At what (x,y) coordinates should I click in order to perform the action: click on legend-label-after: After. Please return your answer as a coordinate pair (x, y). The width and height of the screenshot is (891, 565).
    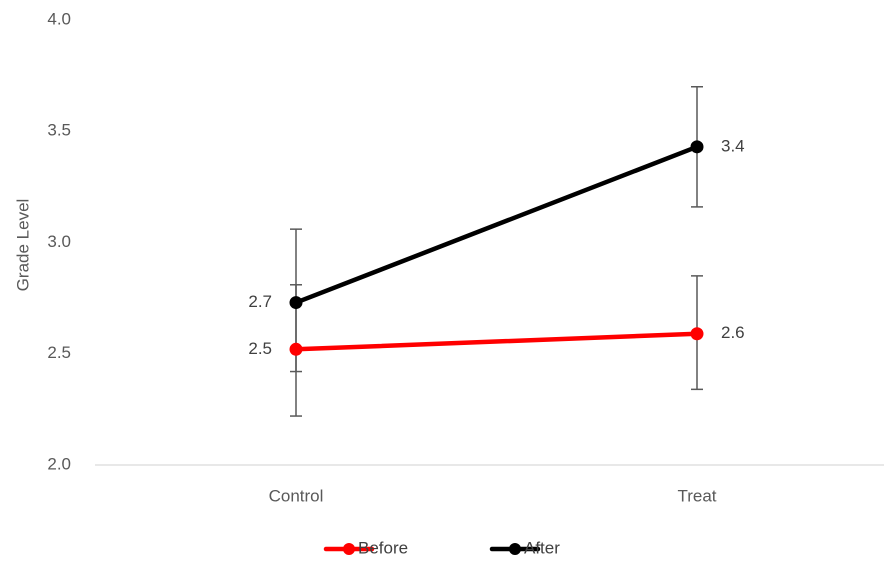
    Looking at the image, I should click on (542, 547).